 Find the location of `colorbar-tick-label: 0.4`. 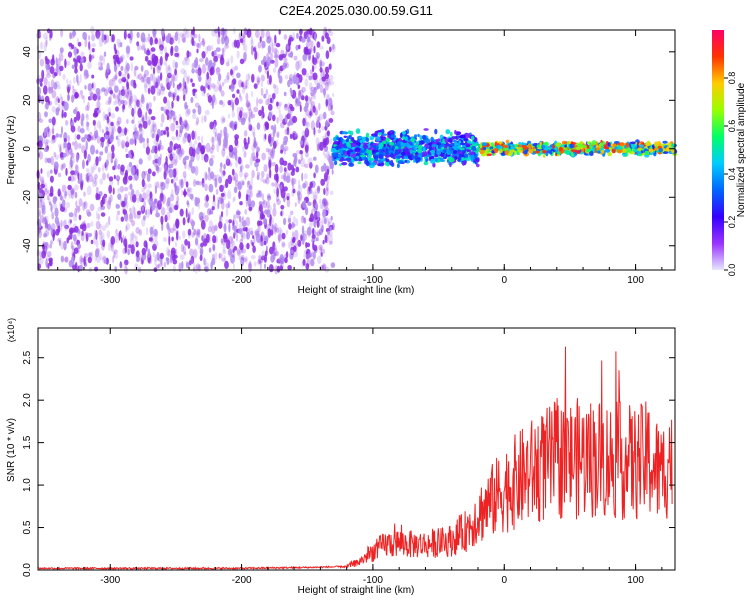

colorbar-tick-label: 0.4 is located at coordinates (732, 174).